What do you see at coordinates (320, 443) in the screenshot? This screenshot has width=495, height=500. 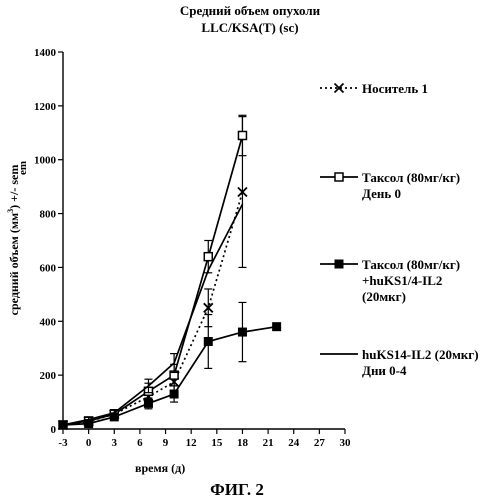 I see `x-tick-label: 27` at bounding box center [320, 443].